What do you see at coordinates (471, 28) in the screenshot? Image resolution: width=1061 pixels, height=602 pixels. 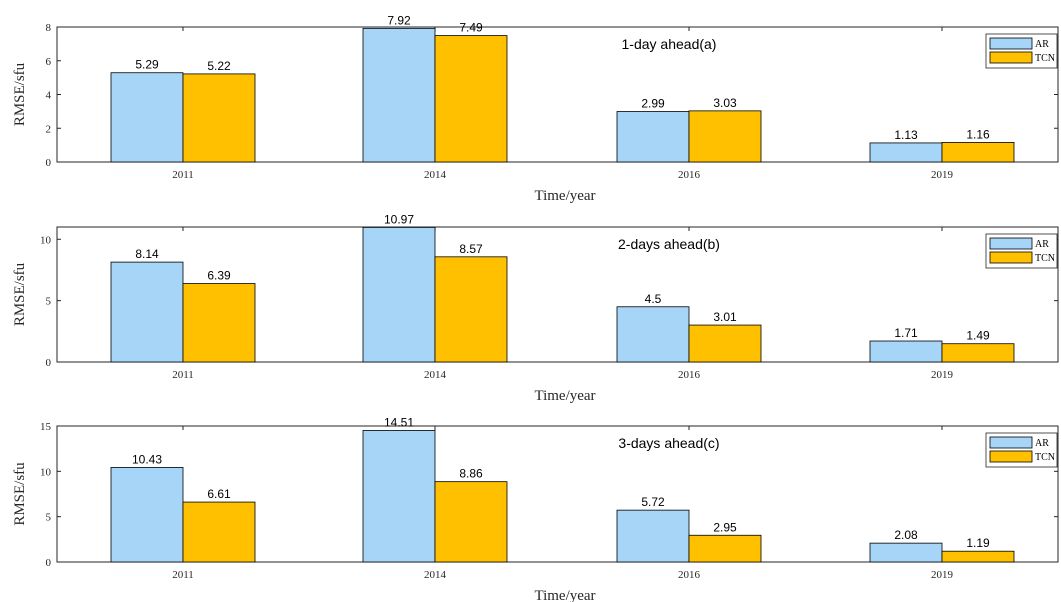 I see `data-label-tcn: 7.49` at bounding box center [471, 28].